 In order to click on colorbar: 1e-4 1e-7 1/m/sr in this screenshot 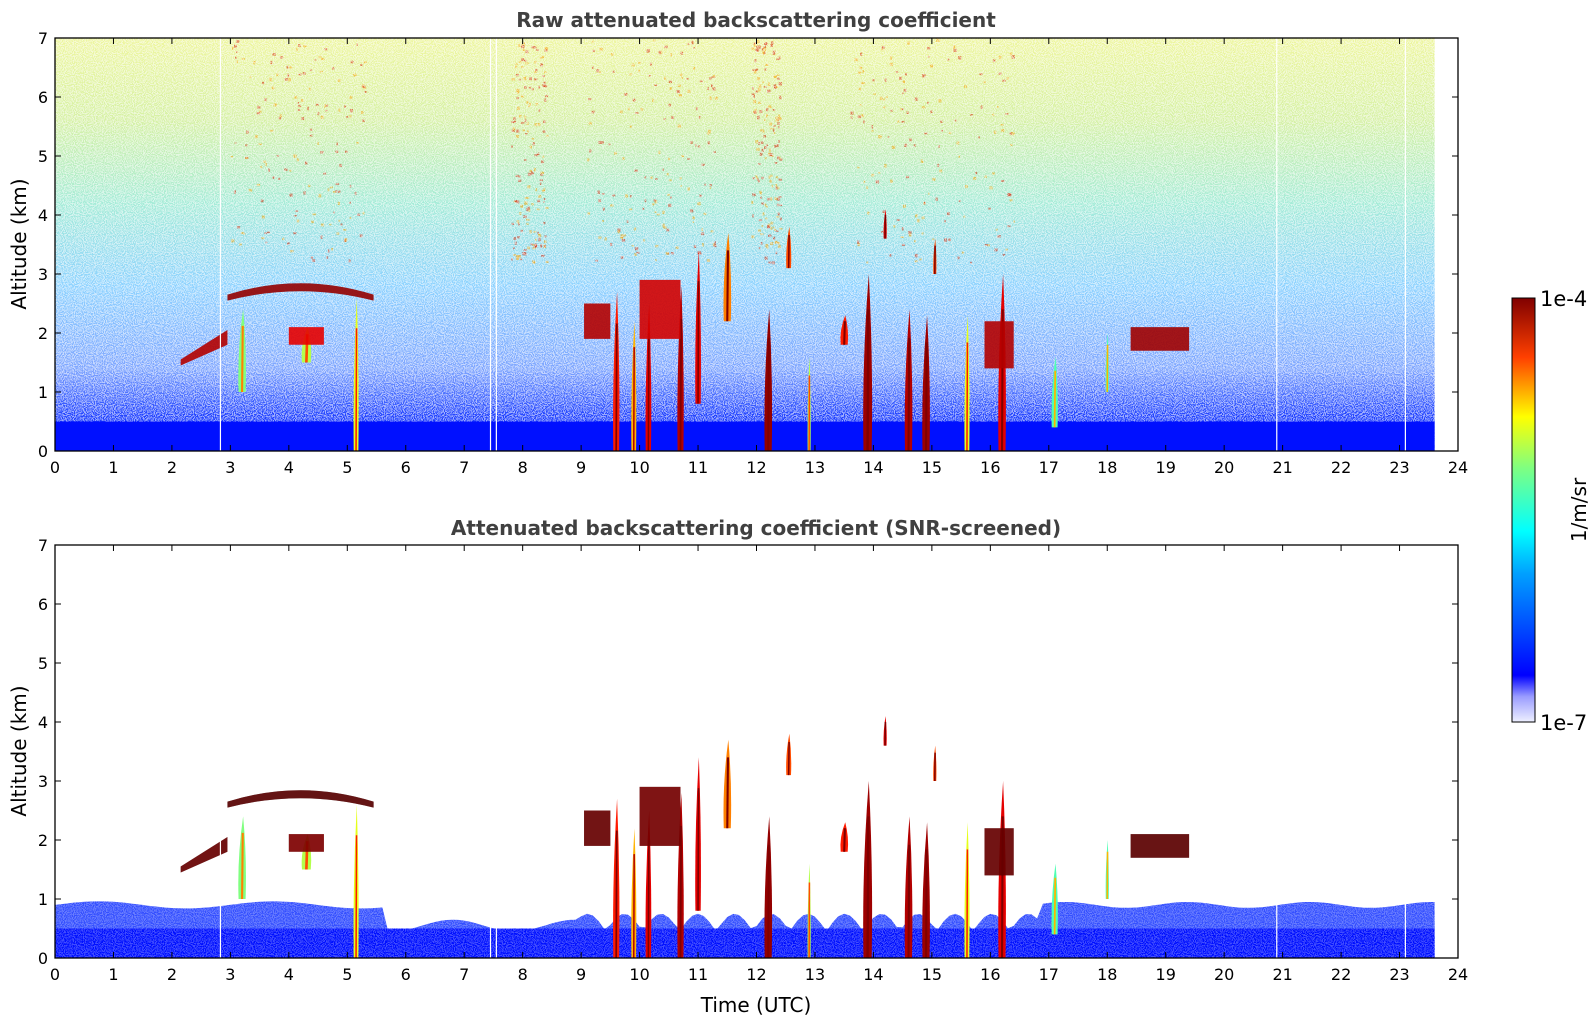, I will do `click(1551, 511)`.